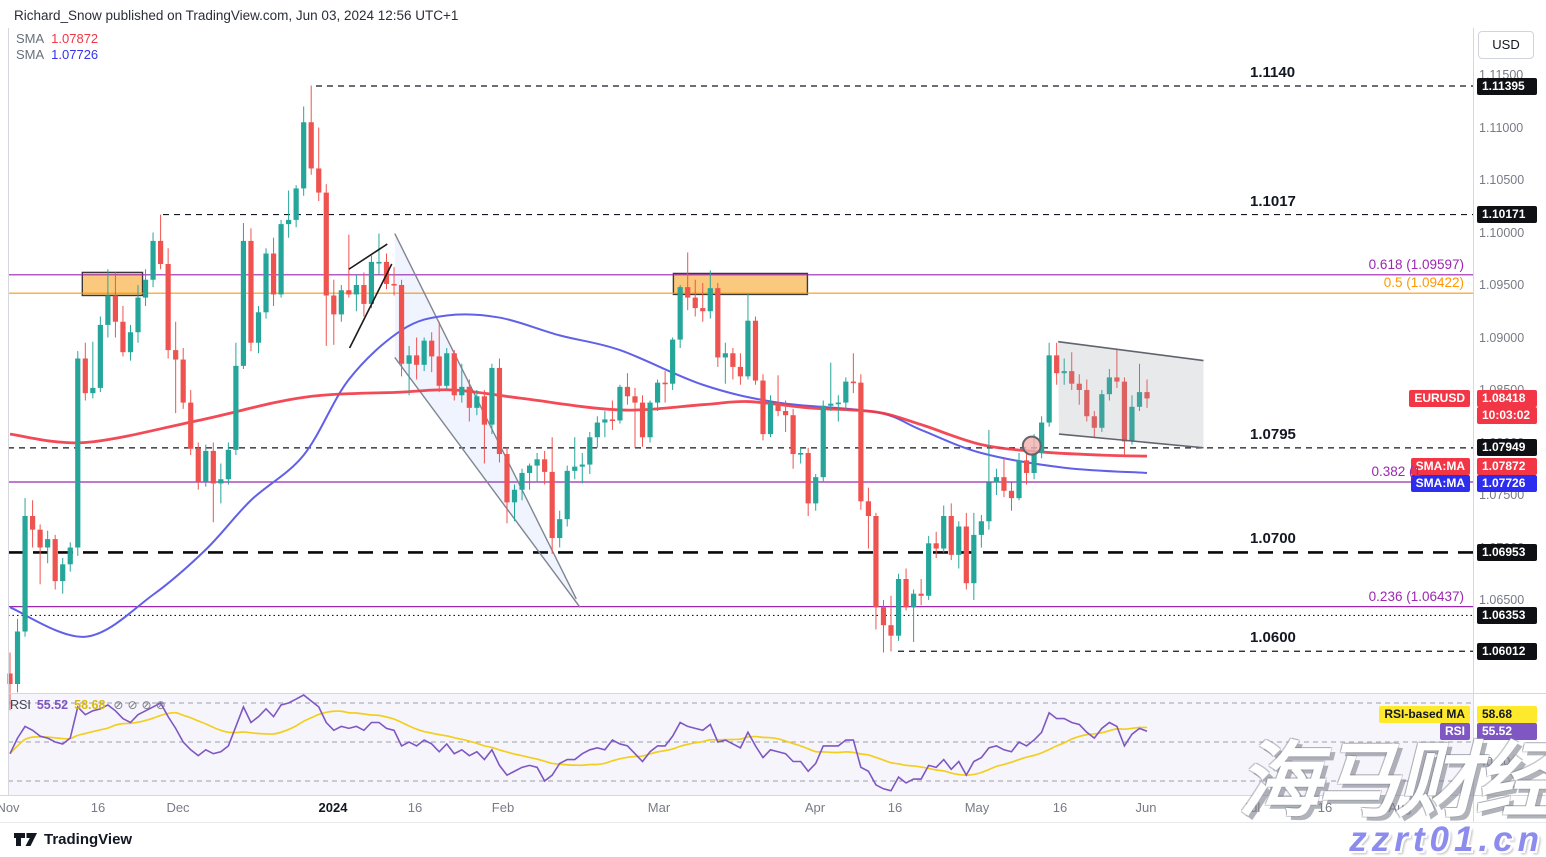 This screenshot has height=857, width=1546. I want to click on price-axis-badge: 1.08418, so click(1507, 399).